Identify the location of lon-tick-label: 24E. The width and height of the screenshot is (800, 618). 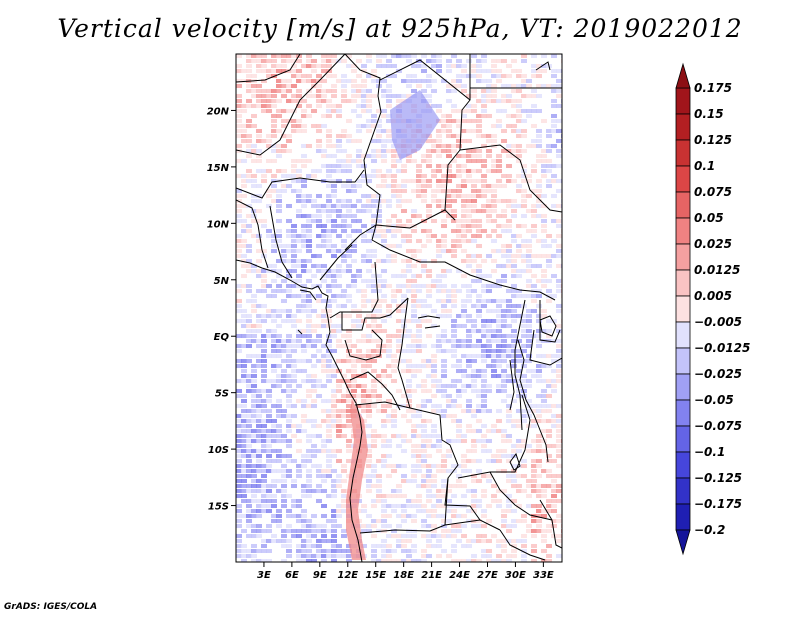
(459, 575).